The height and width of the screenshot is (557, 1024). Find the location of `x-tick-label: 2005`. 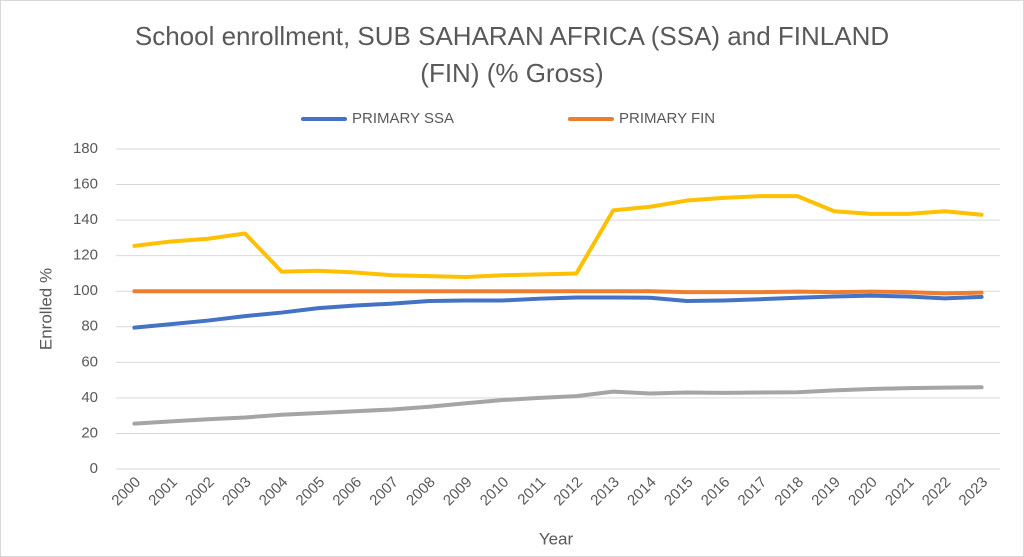

x-tick-label: 2005 is located at coordinates (311, 492).